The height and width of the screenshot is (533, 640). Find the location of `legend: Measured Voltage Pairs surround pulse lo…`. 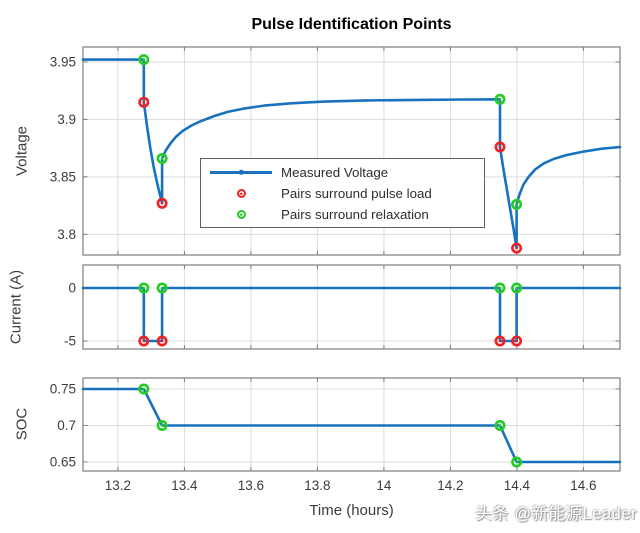

legend: Measured Voltage Pairs surround pulse lo… is located at coordinates (342, 193).